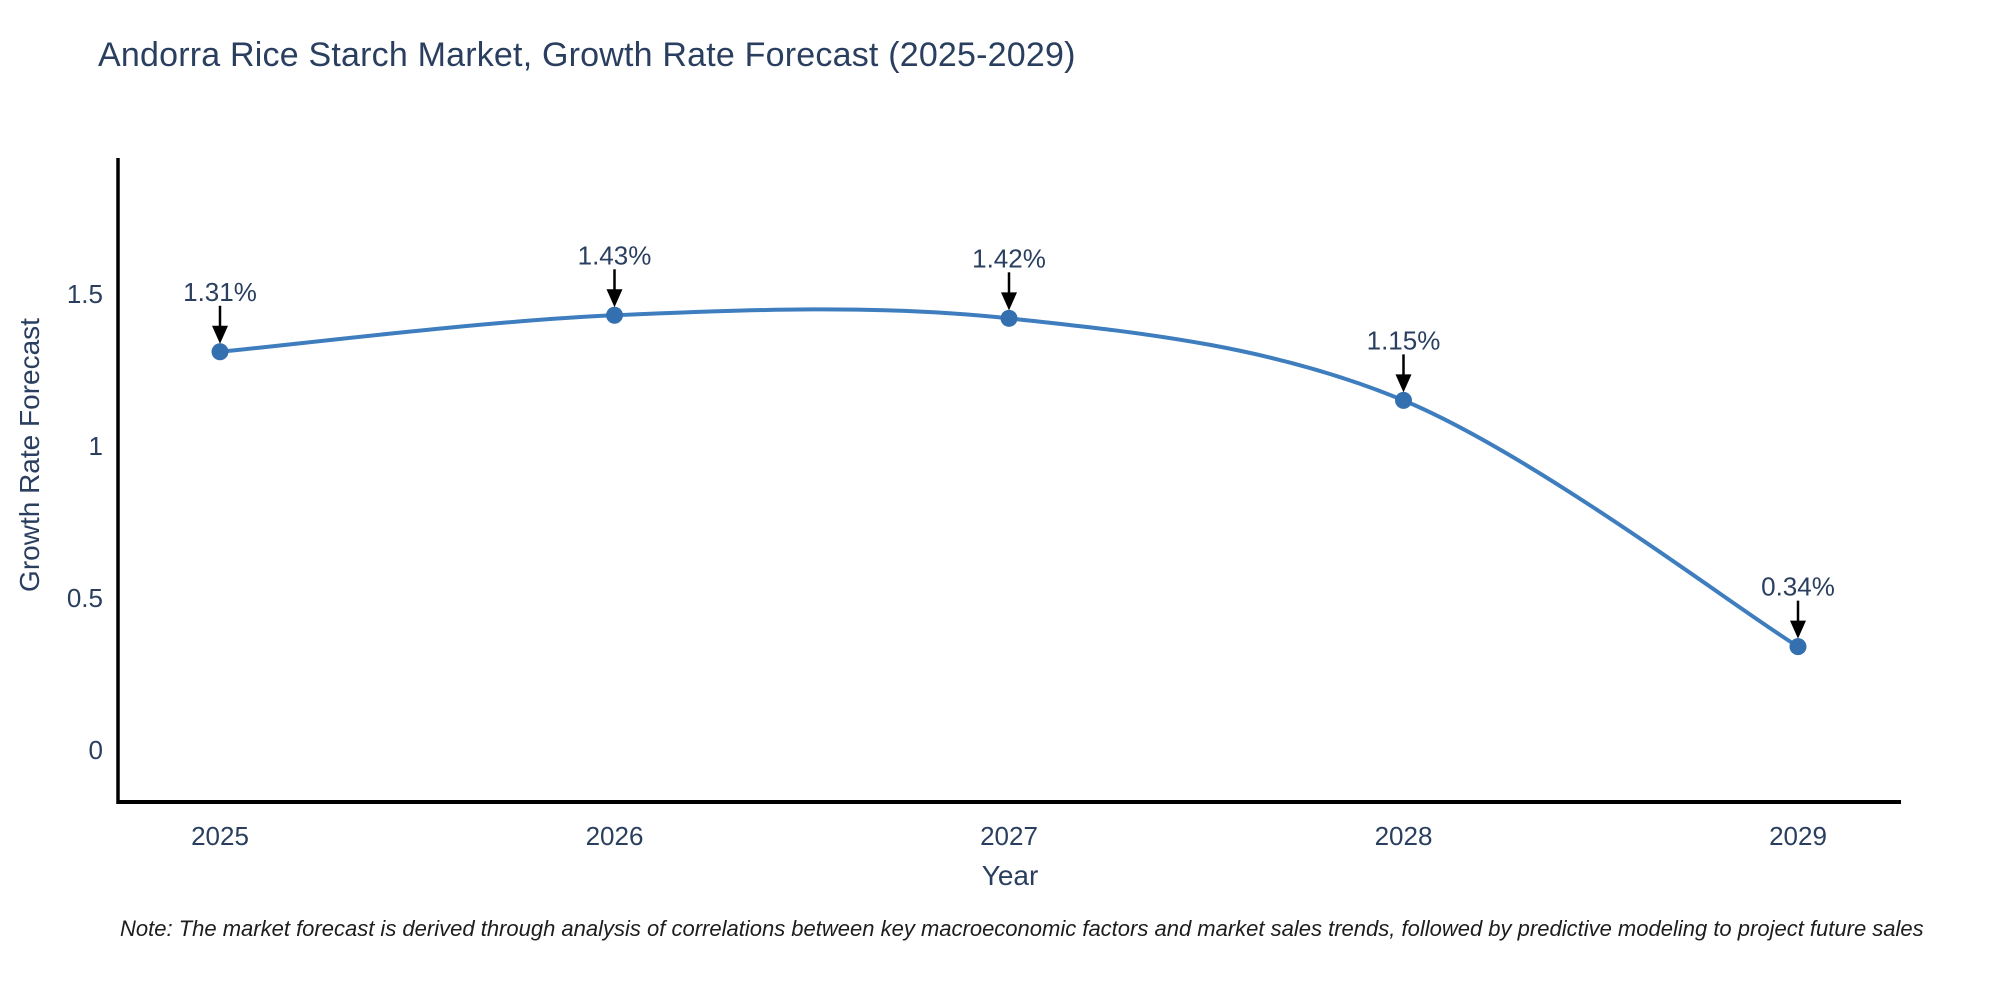  Describe the element at coordinates (1009, 258) in the screenshot. I see `annotation-label: 1.42%` at that location.